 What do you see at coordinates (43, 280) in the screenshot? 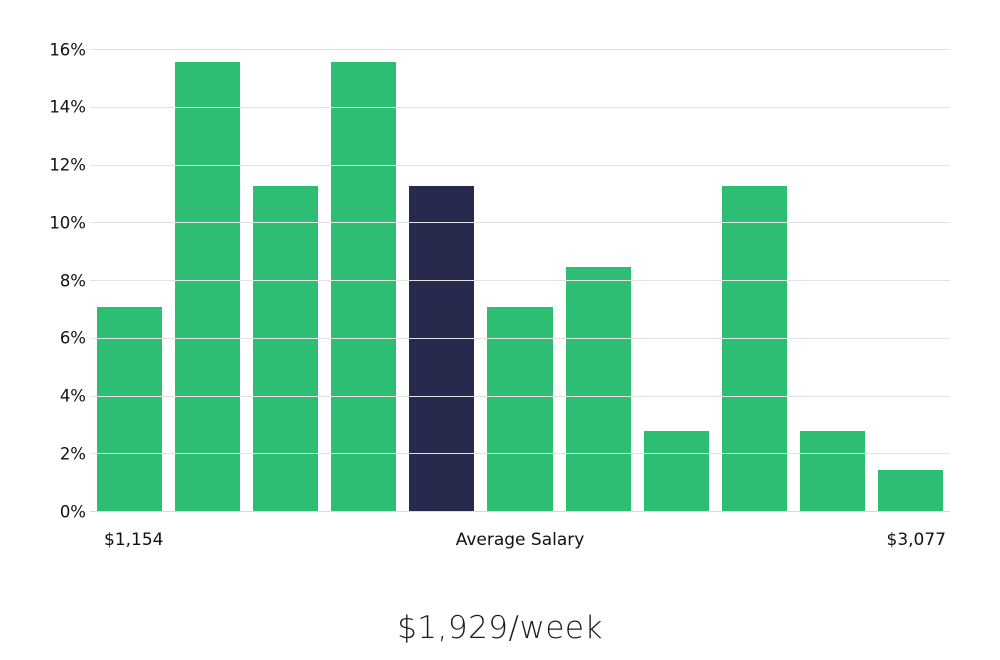
I see `y-axis: 0% 2% 4% 6% 8% 10% 12% 14% 16%` at bounding box center [43, 280].